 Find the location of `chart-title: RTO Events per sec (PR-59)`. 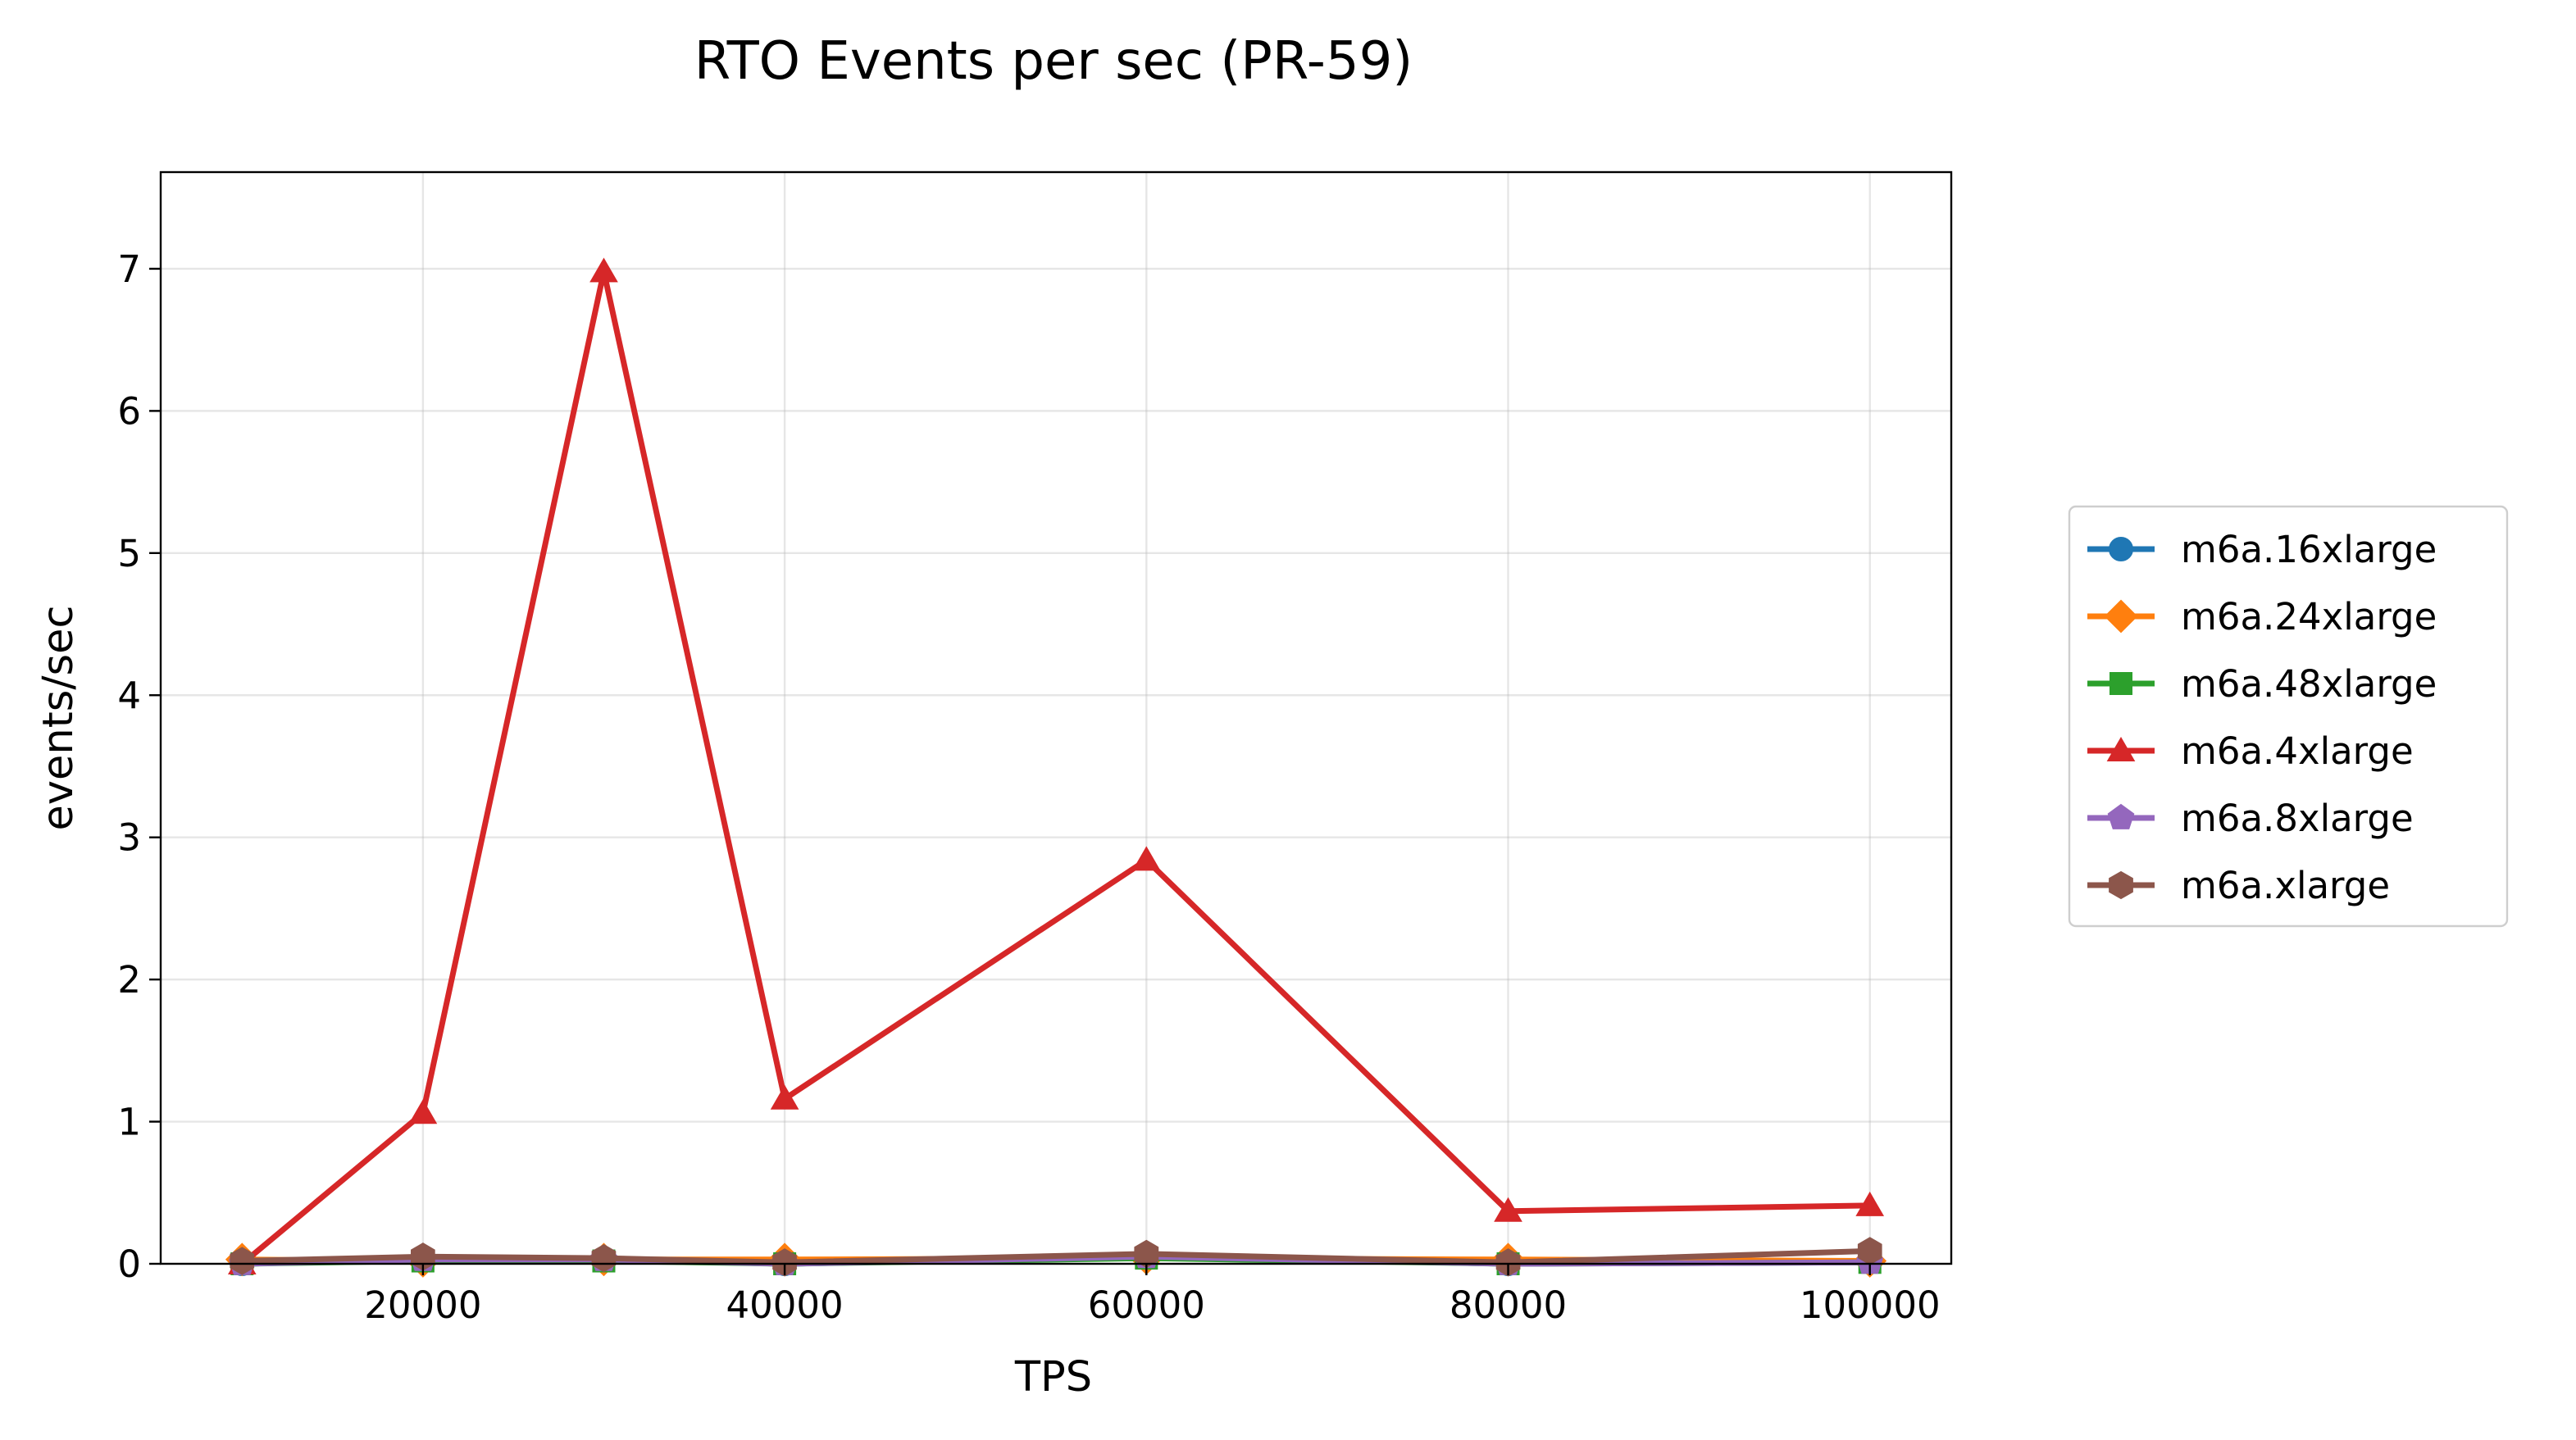

chart-title: RTO Events per sec (PR-59) is located at coordinates (1054, 61).